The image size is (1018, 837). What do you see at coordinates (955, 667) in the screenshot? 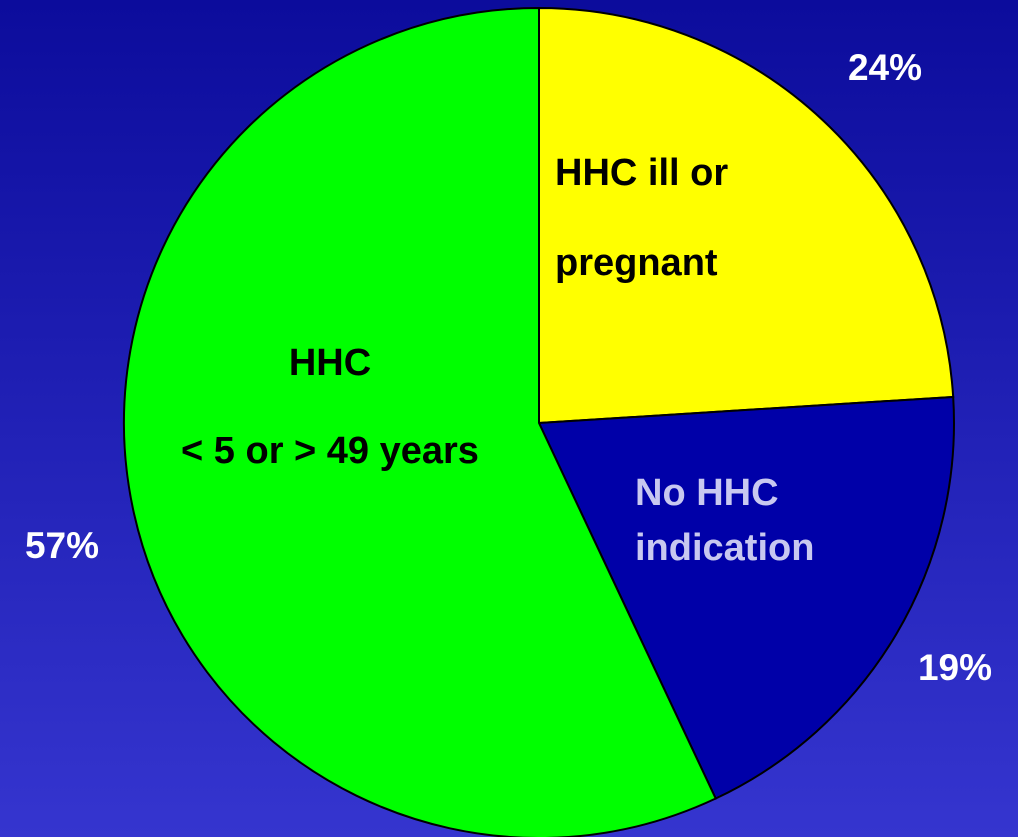
I see `value-label: 19%` at bounding box center [955, 667].